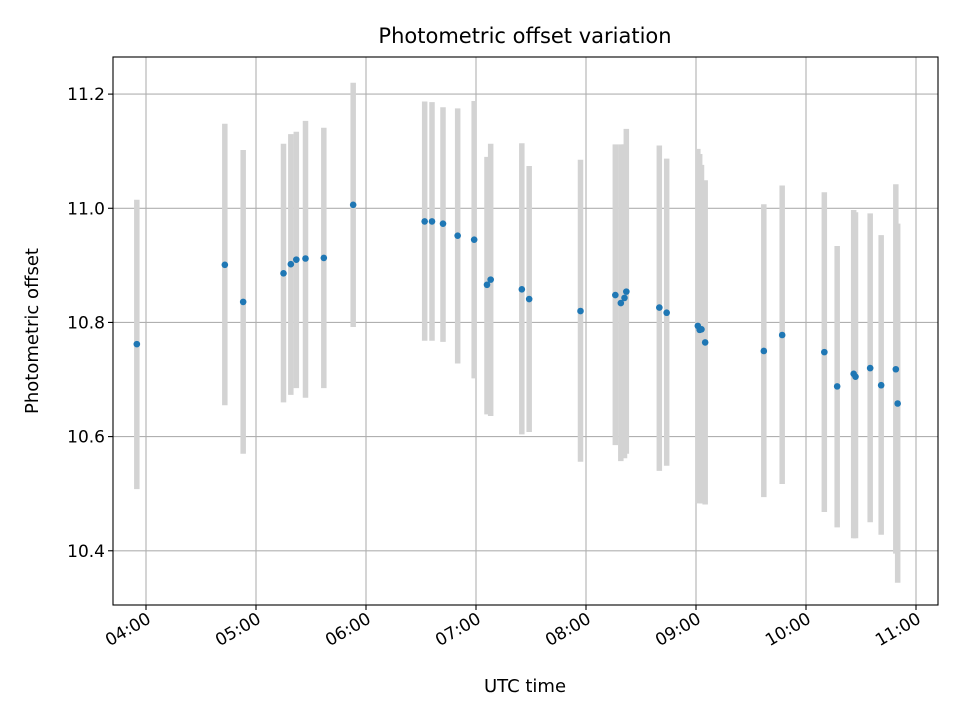 This screenshot has height=720, width=960. What do you see at coordinates (32, 331) in the screenshot?
I see `y-axis-label: Photometric offset` at bounding box center [32, 331].